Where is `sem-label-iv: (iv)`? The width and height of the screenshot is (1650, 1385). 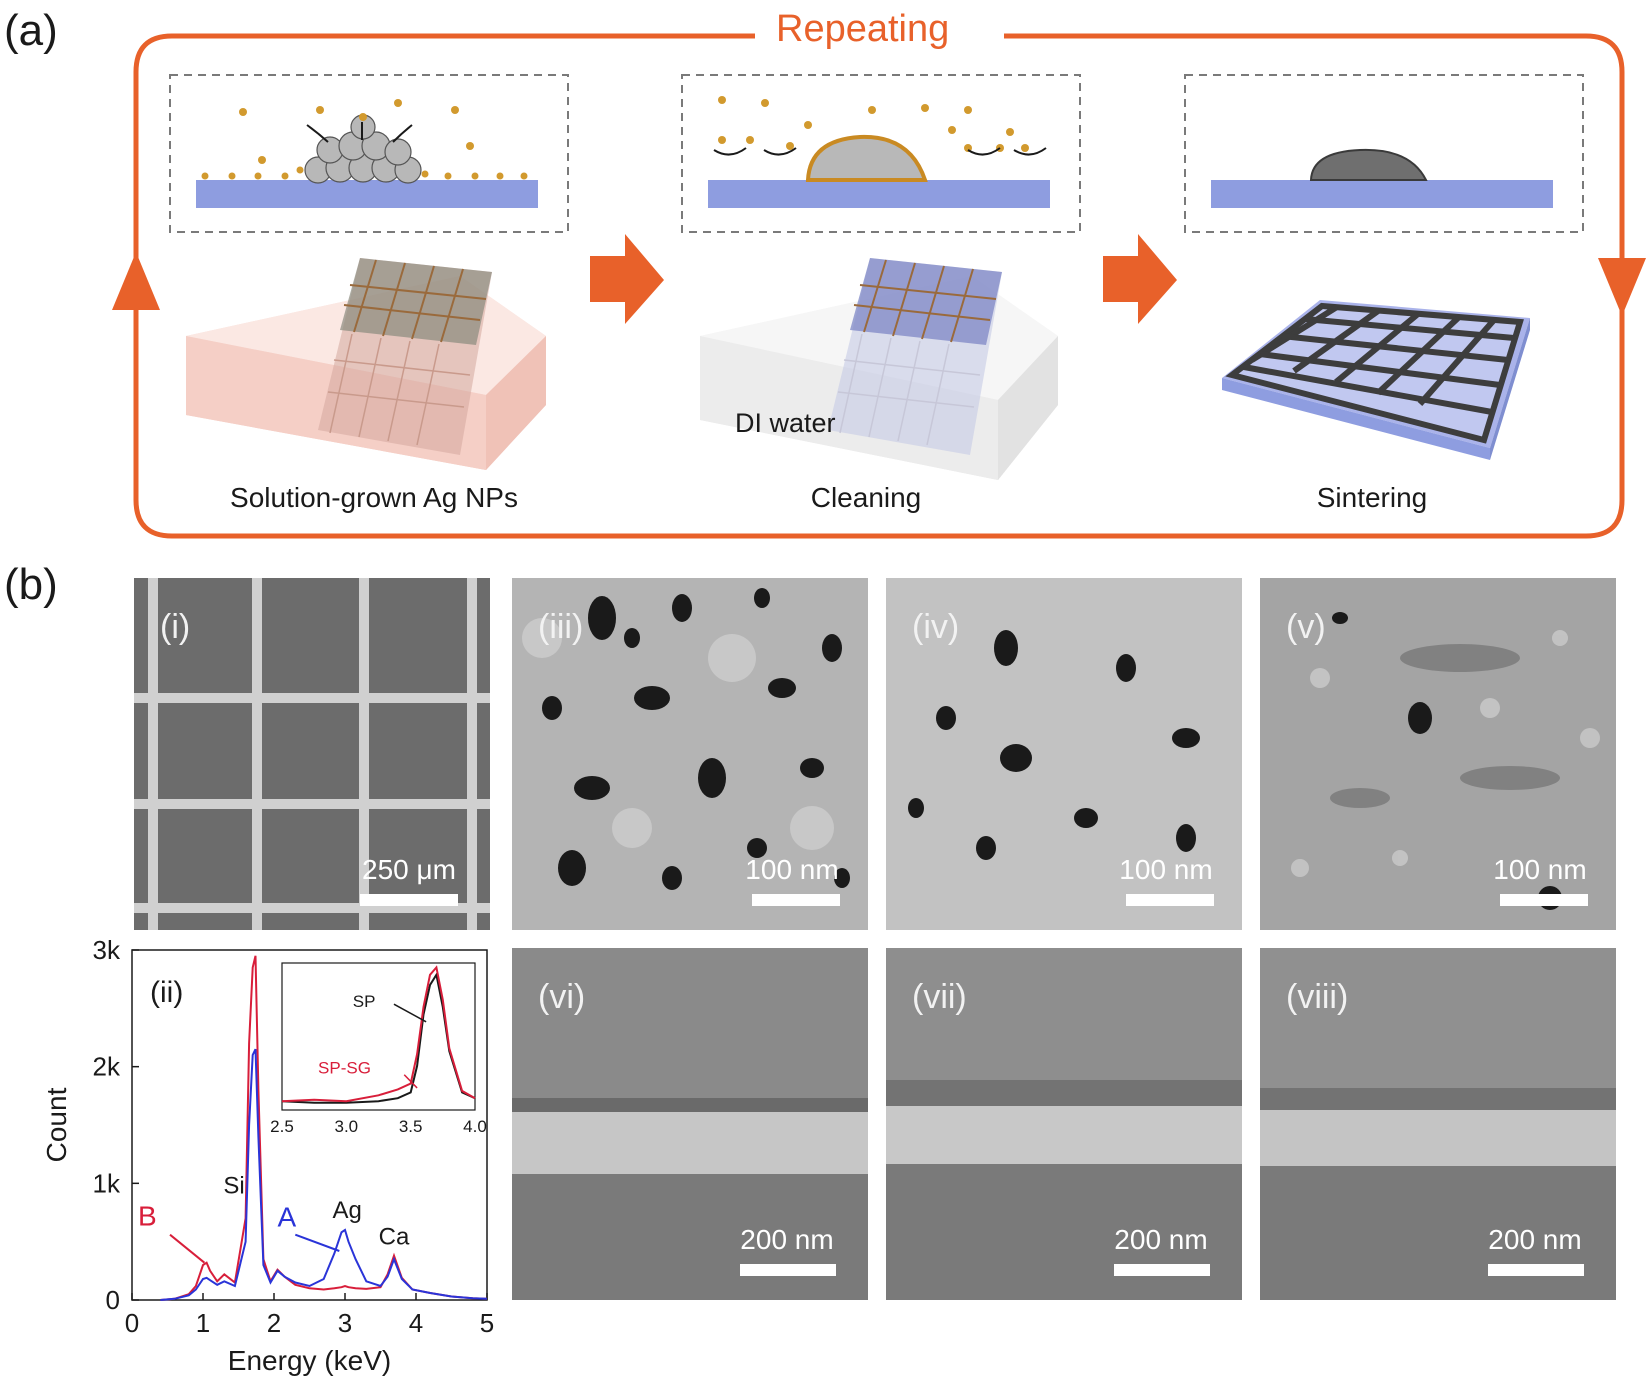 sem-label-iv: (iv) is located at coordinates (936, 627).